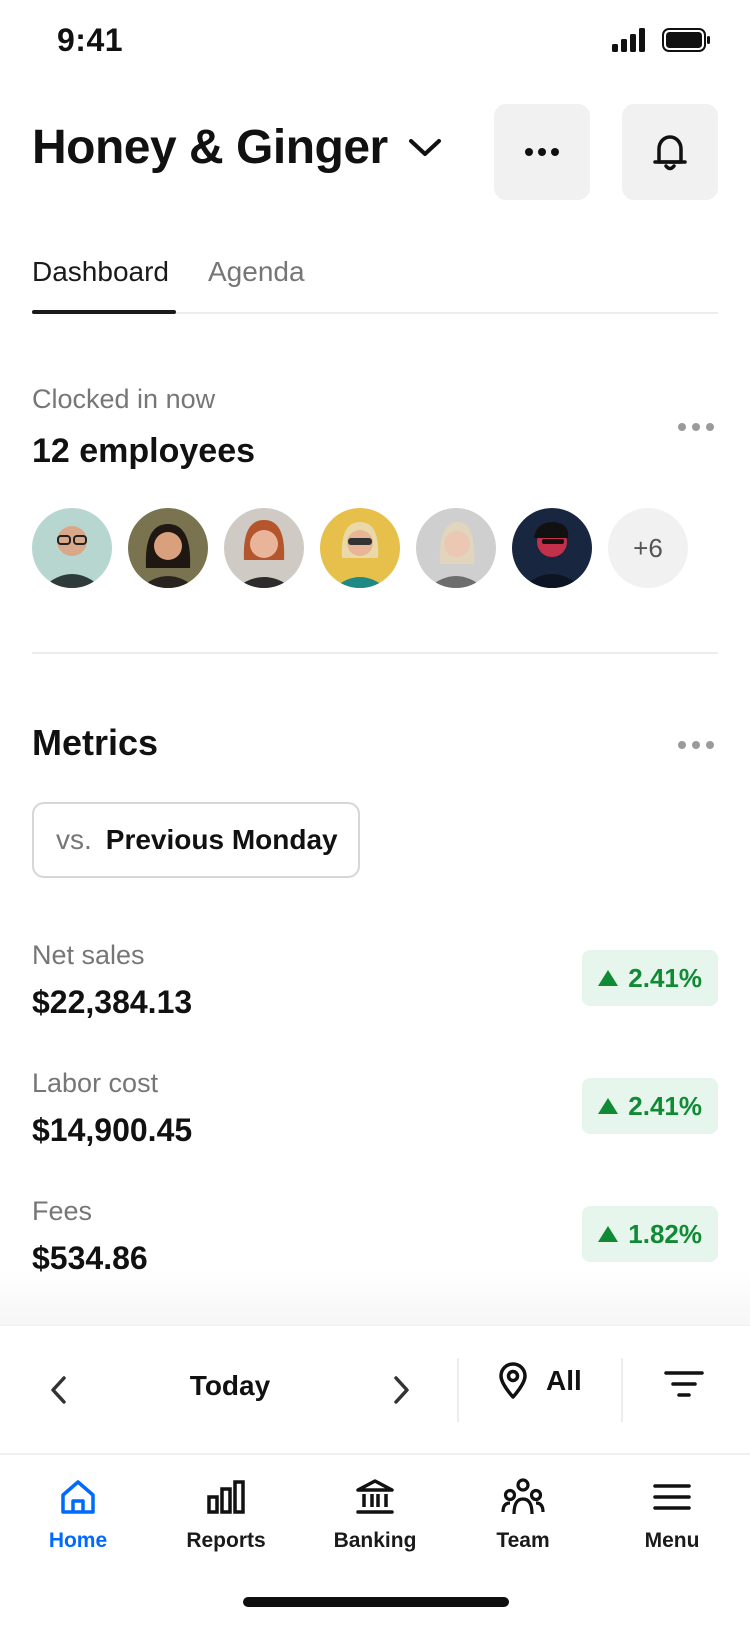 The height and width of the screenshot is (1627, 750). What do you see at coordinates (95, 742) in the screenshot?
I see `metrics-title: Metrics` at bounding box center [95, 742].